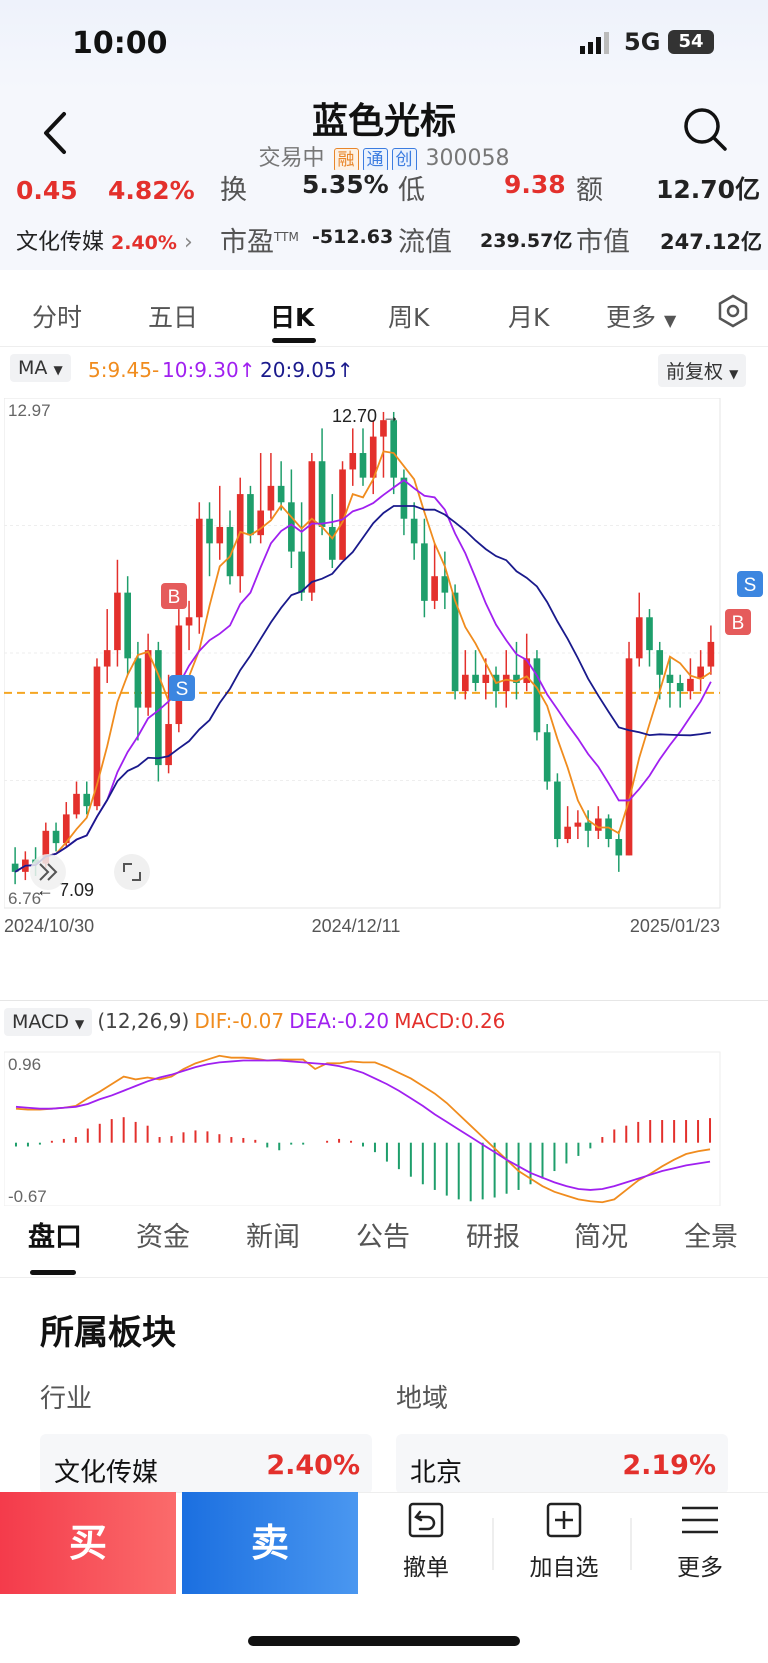 The width and height of the screenshot is (768, 1663). What do you see at coordinates (27, 1196) in the screenshot?
I see `macd-y-min: -0.67` at bounding box center [27, 1196].